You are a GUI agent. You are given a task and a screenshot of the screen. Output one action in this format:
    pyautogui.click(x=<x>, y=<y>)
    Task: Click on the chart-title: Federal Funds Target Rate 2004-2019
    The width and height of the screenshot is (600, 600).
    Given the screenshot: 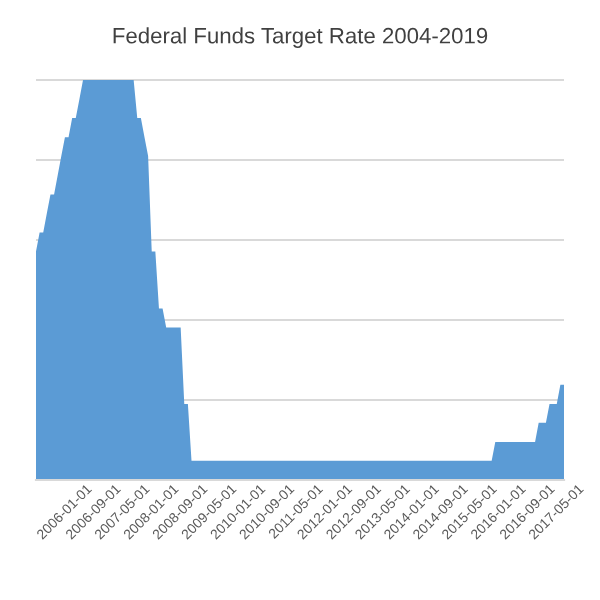 What is the action you would take?
    pyautogui.click(x=300, y=37)
    